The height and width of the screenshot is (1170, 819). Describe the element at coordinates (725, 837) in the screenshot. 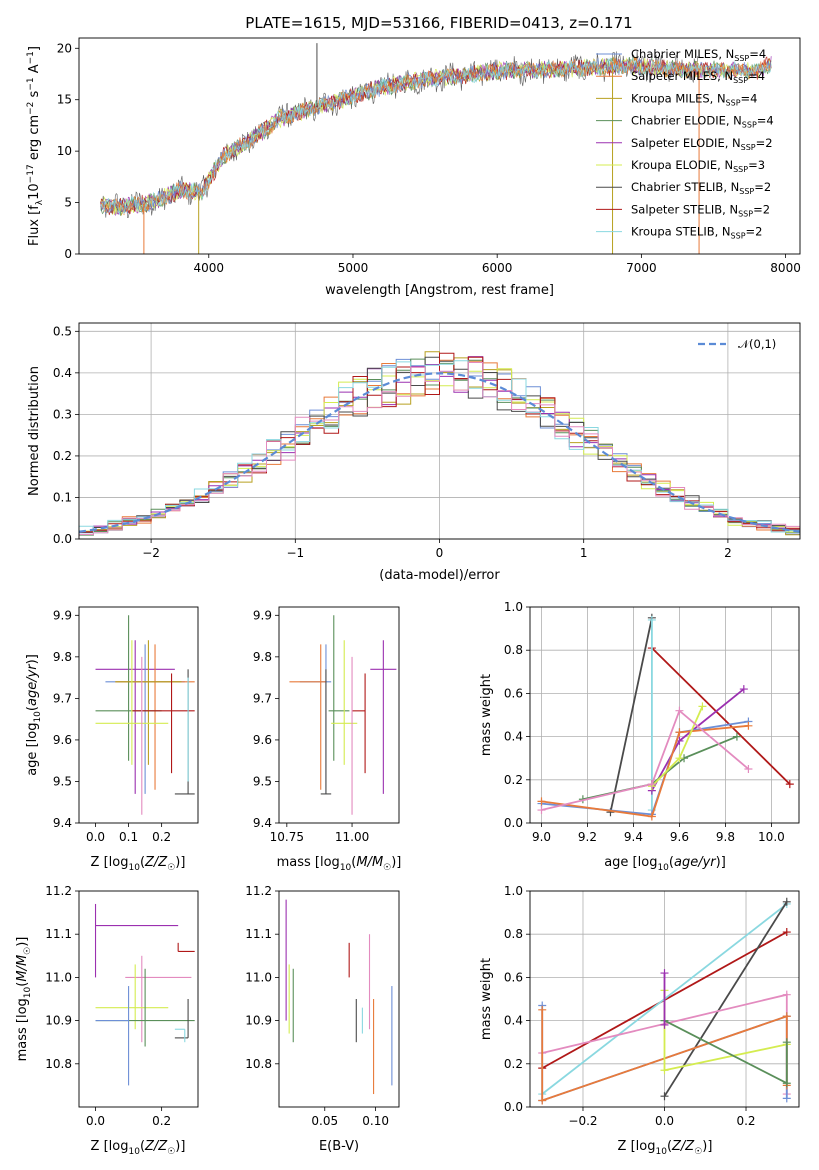

I see `weight-vs-age-xtick-label-4: 9.8` at that location.